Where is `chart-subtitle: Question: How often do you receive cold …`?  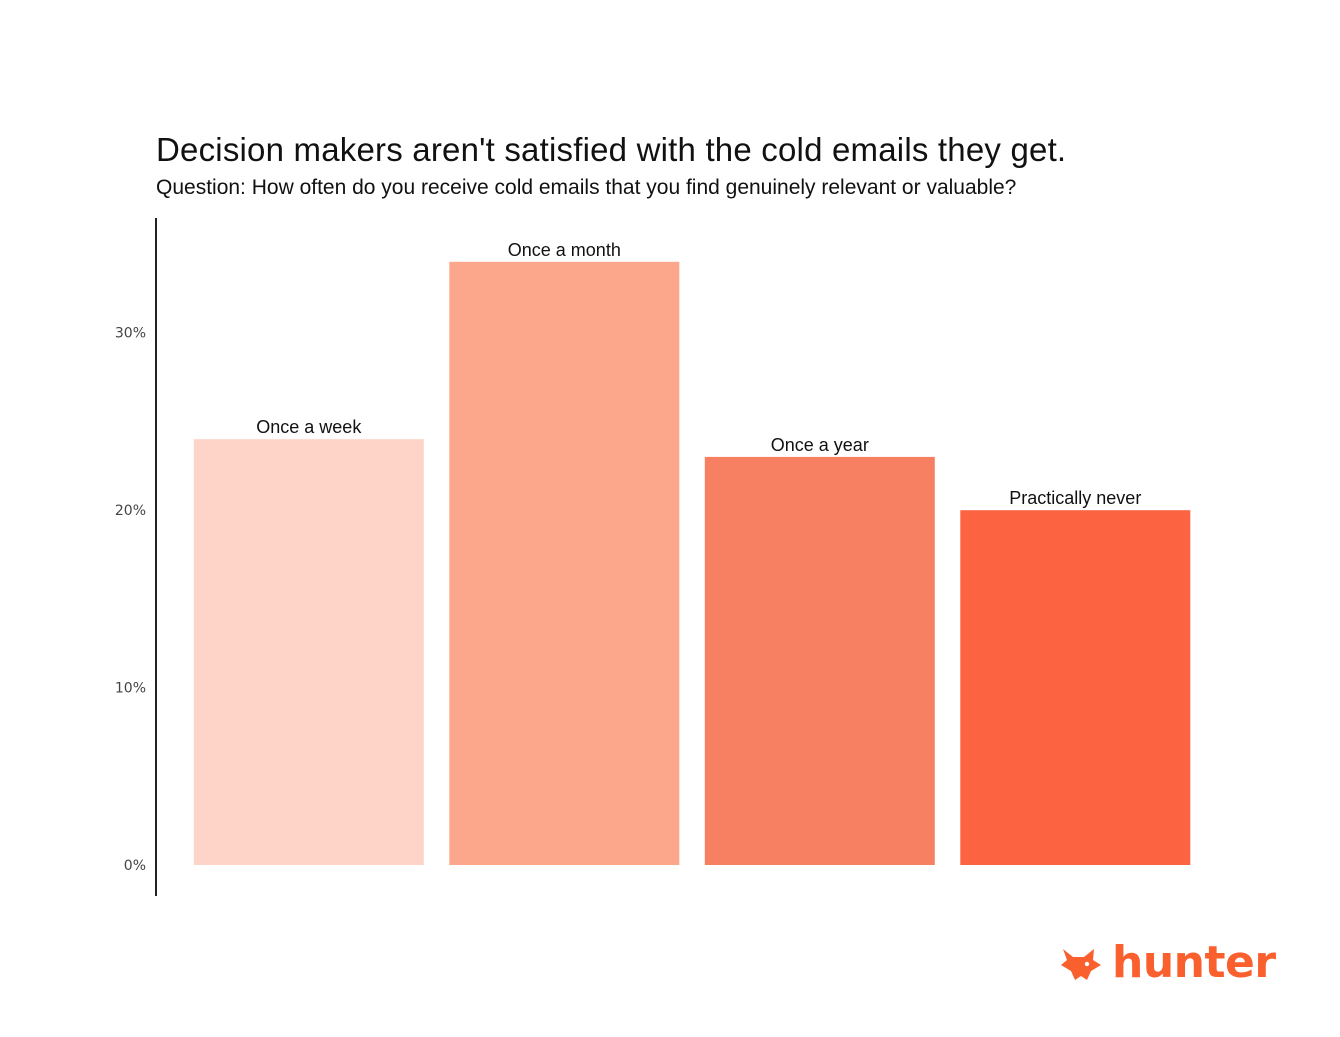
chart-subtitle: Question: How often do you receive cold … is located at coordinates (586, 187).